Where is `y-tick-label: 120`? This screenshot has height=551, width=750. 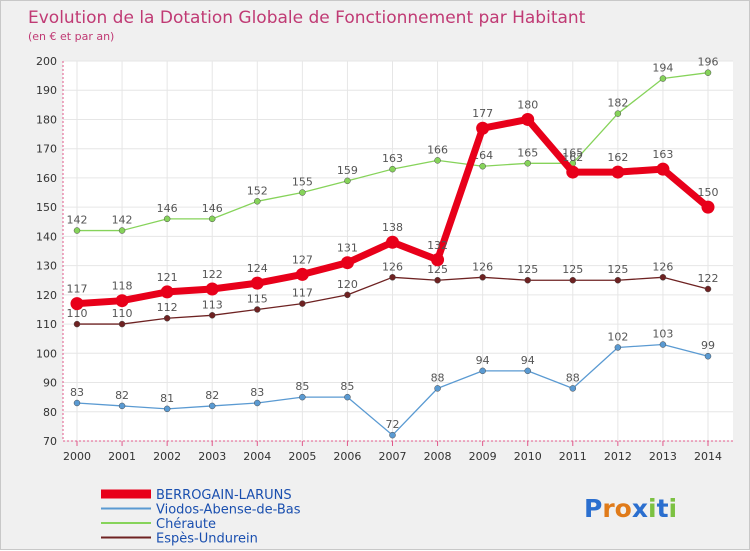 y-tick-label: 120 is located at coordinates (46, 295).